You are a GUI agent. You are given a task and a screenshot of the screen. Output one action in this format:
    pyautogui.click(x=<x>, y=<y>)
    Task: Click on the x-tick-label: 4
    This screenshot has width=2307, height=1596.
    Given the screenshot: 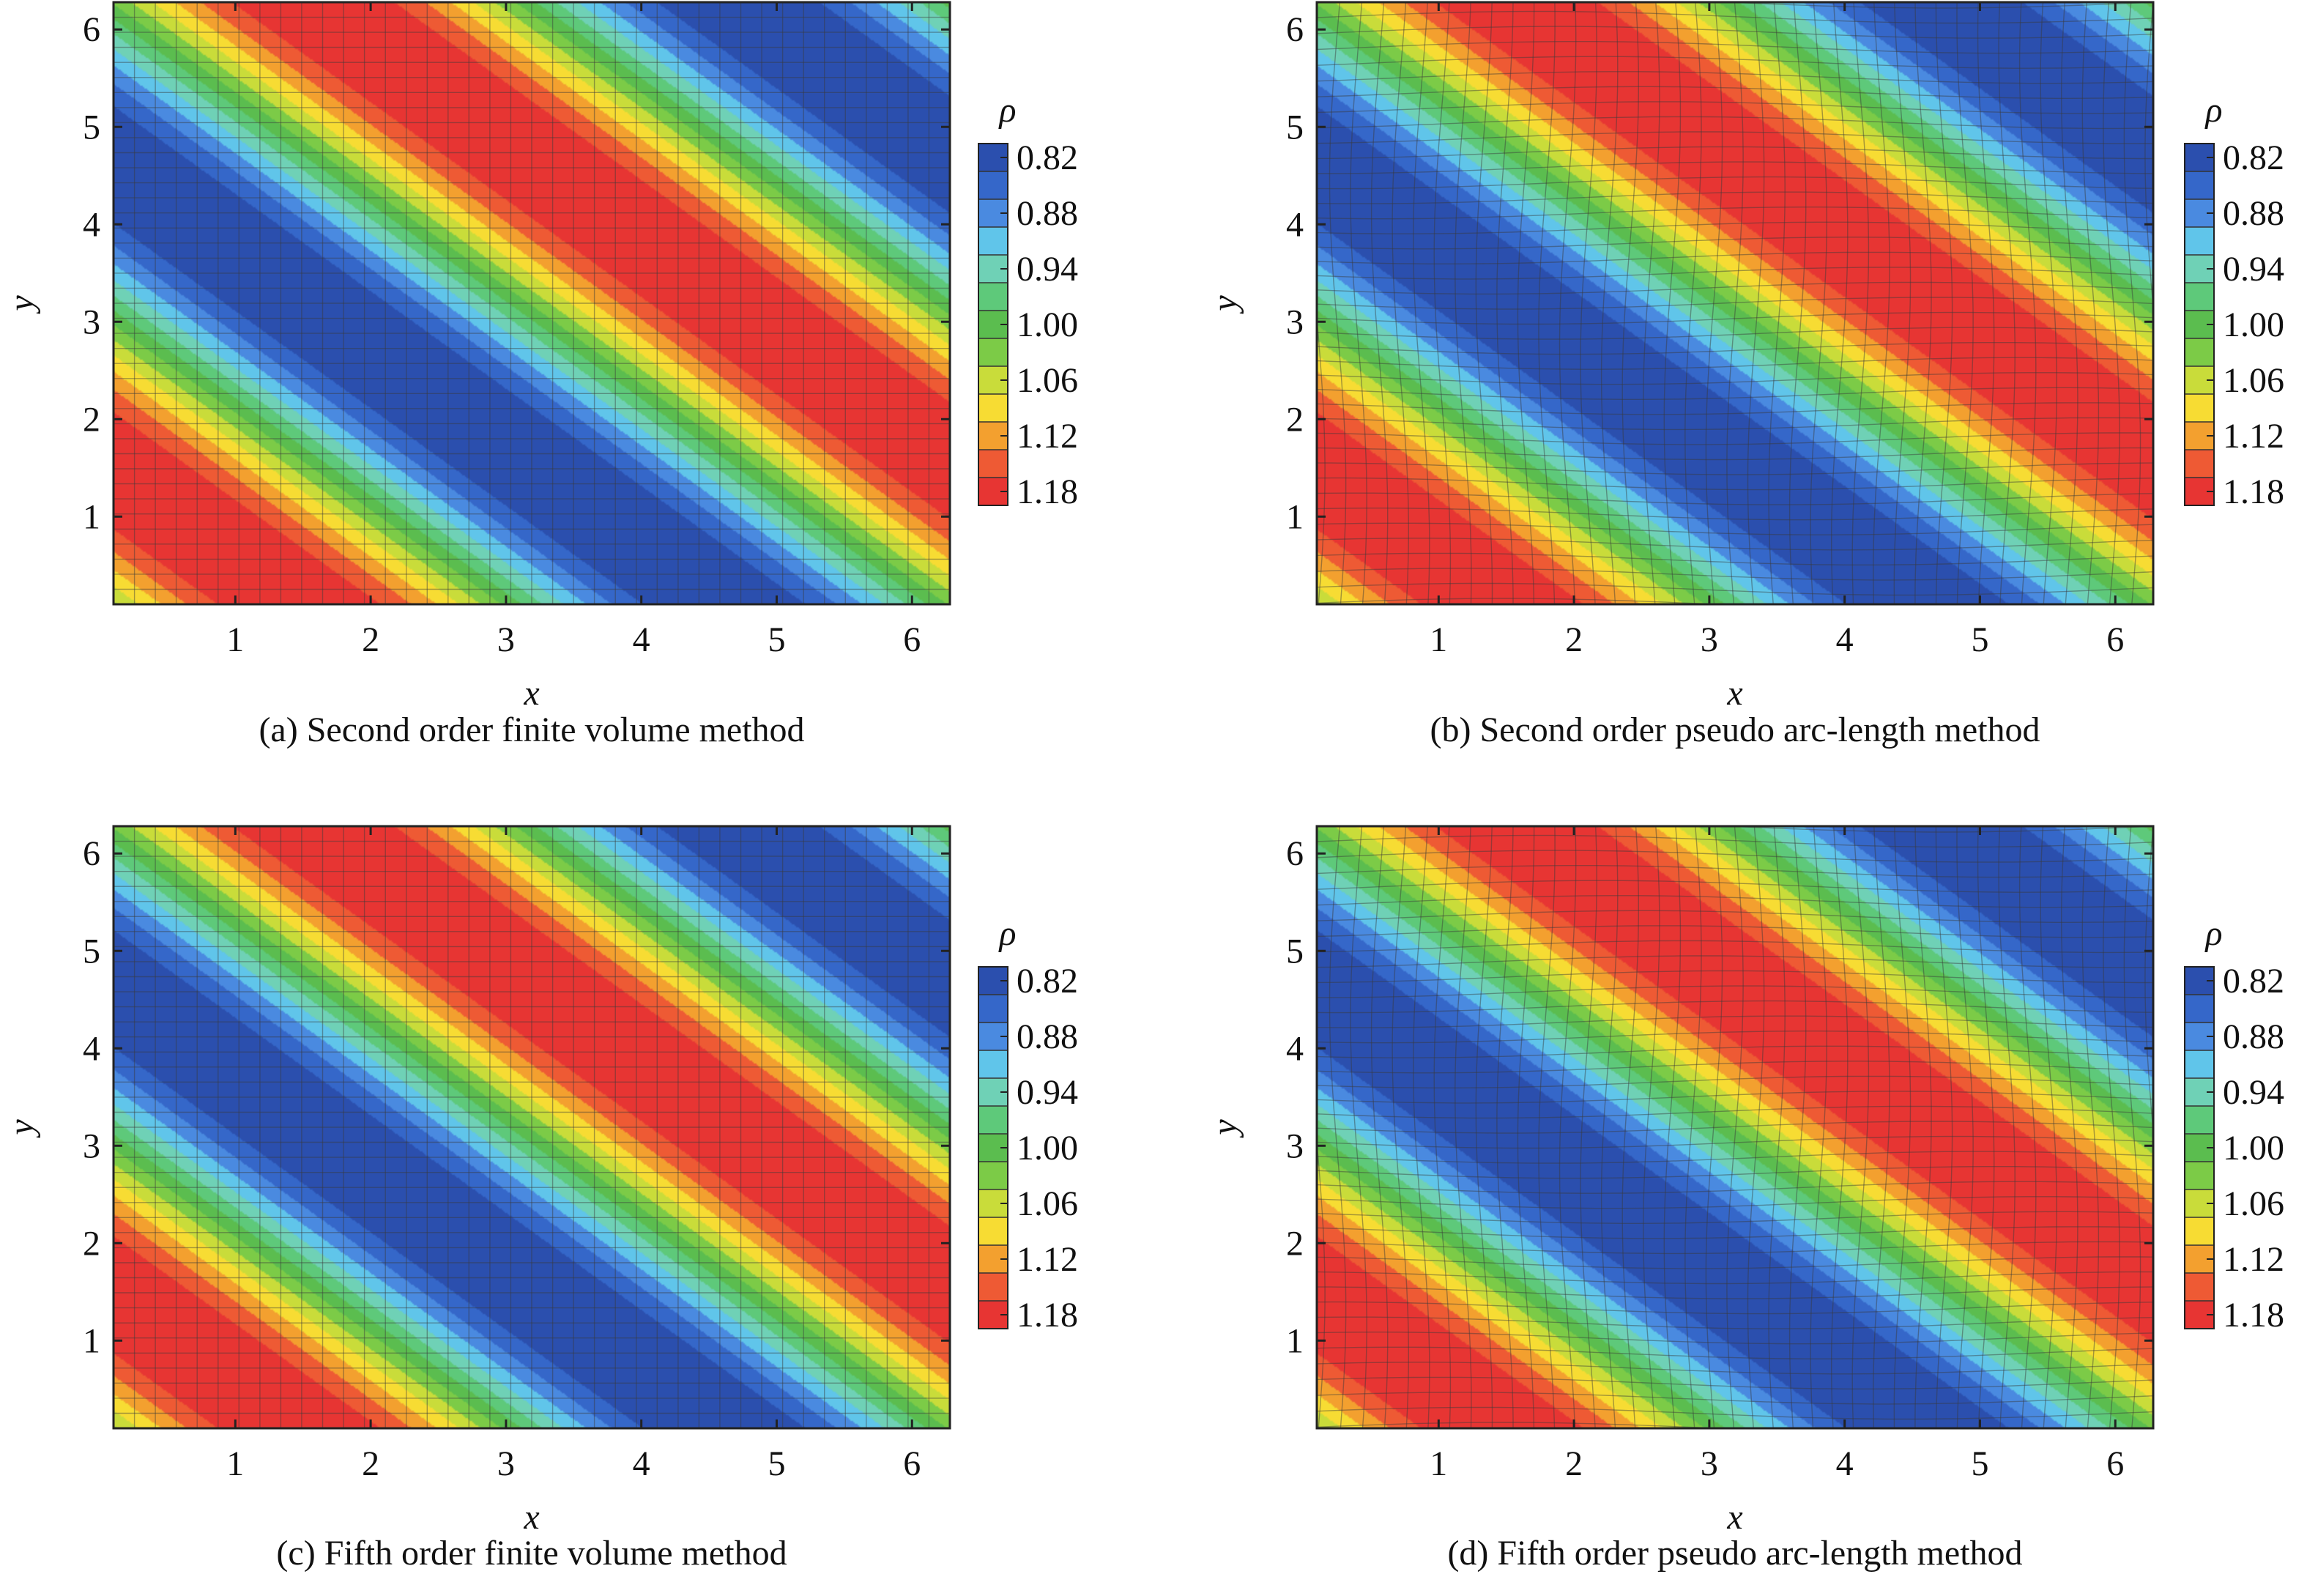 What is the action you would take?
    pyautogui.click(x=1845, y=640)
    